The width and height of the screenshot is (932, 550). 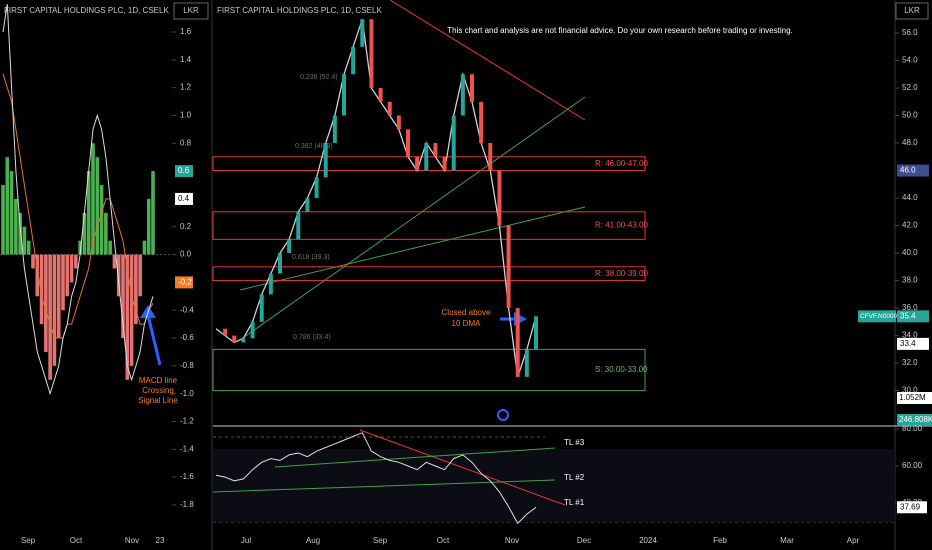 I want to click on price-badge, so click(x=913, y=316).